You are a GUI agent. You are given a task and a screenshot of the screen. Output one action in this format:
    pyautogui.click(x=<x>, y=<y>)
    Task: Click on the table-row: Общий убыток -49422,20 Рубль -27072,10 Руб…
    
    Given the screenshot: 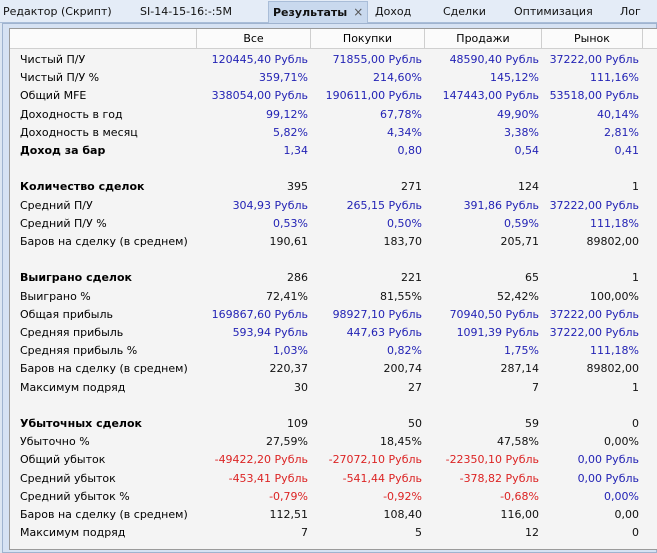 What is the action you would take?
    pyautogui.click(x=333, y=460)
    